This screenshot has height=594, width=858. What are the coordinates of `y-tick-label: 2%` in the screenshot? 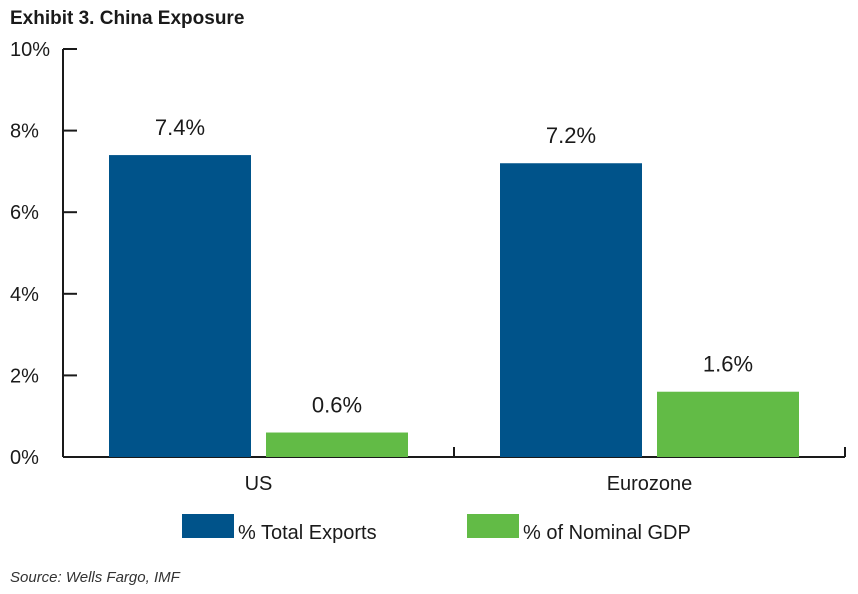 It's located at (24, 376).